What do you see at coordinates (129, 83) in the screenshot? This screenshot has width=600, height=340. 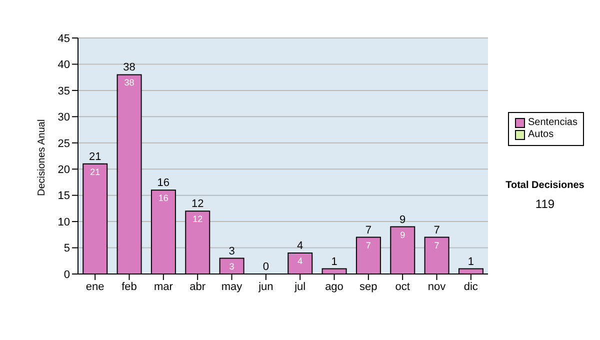 I see `data-label: 38` at bounding box center [129, 83].